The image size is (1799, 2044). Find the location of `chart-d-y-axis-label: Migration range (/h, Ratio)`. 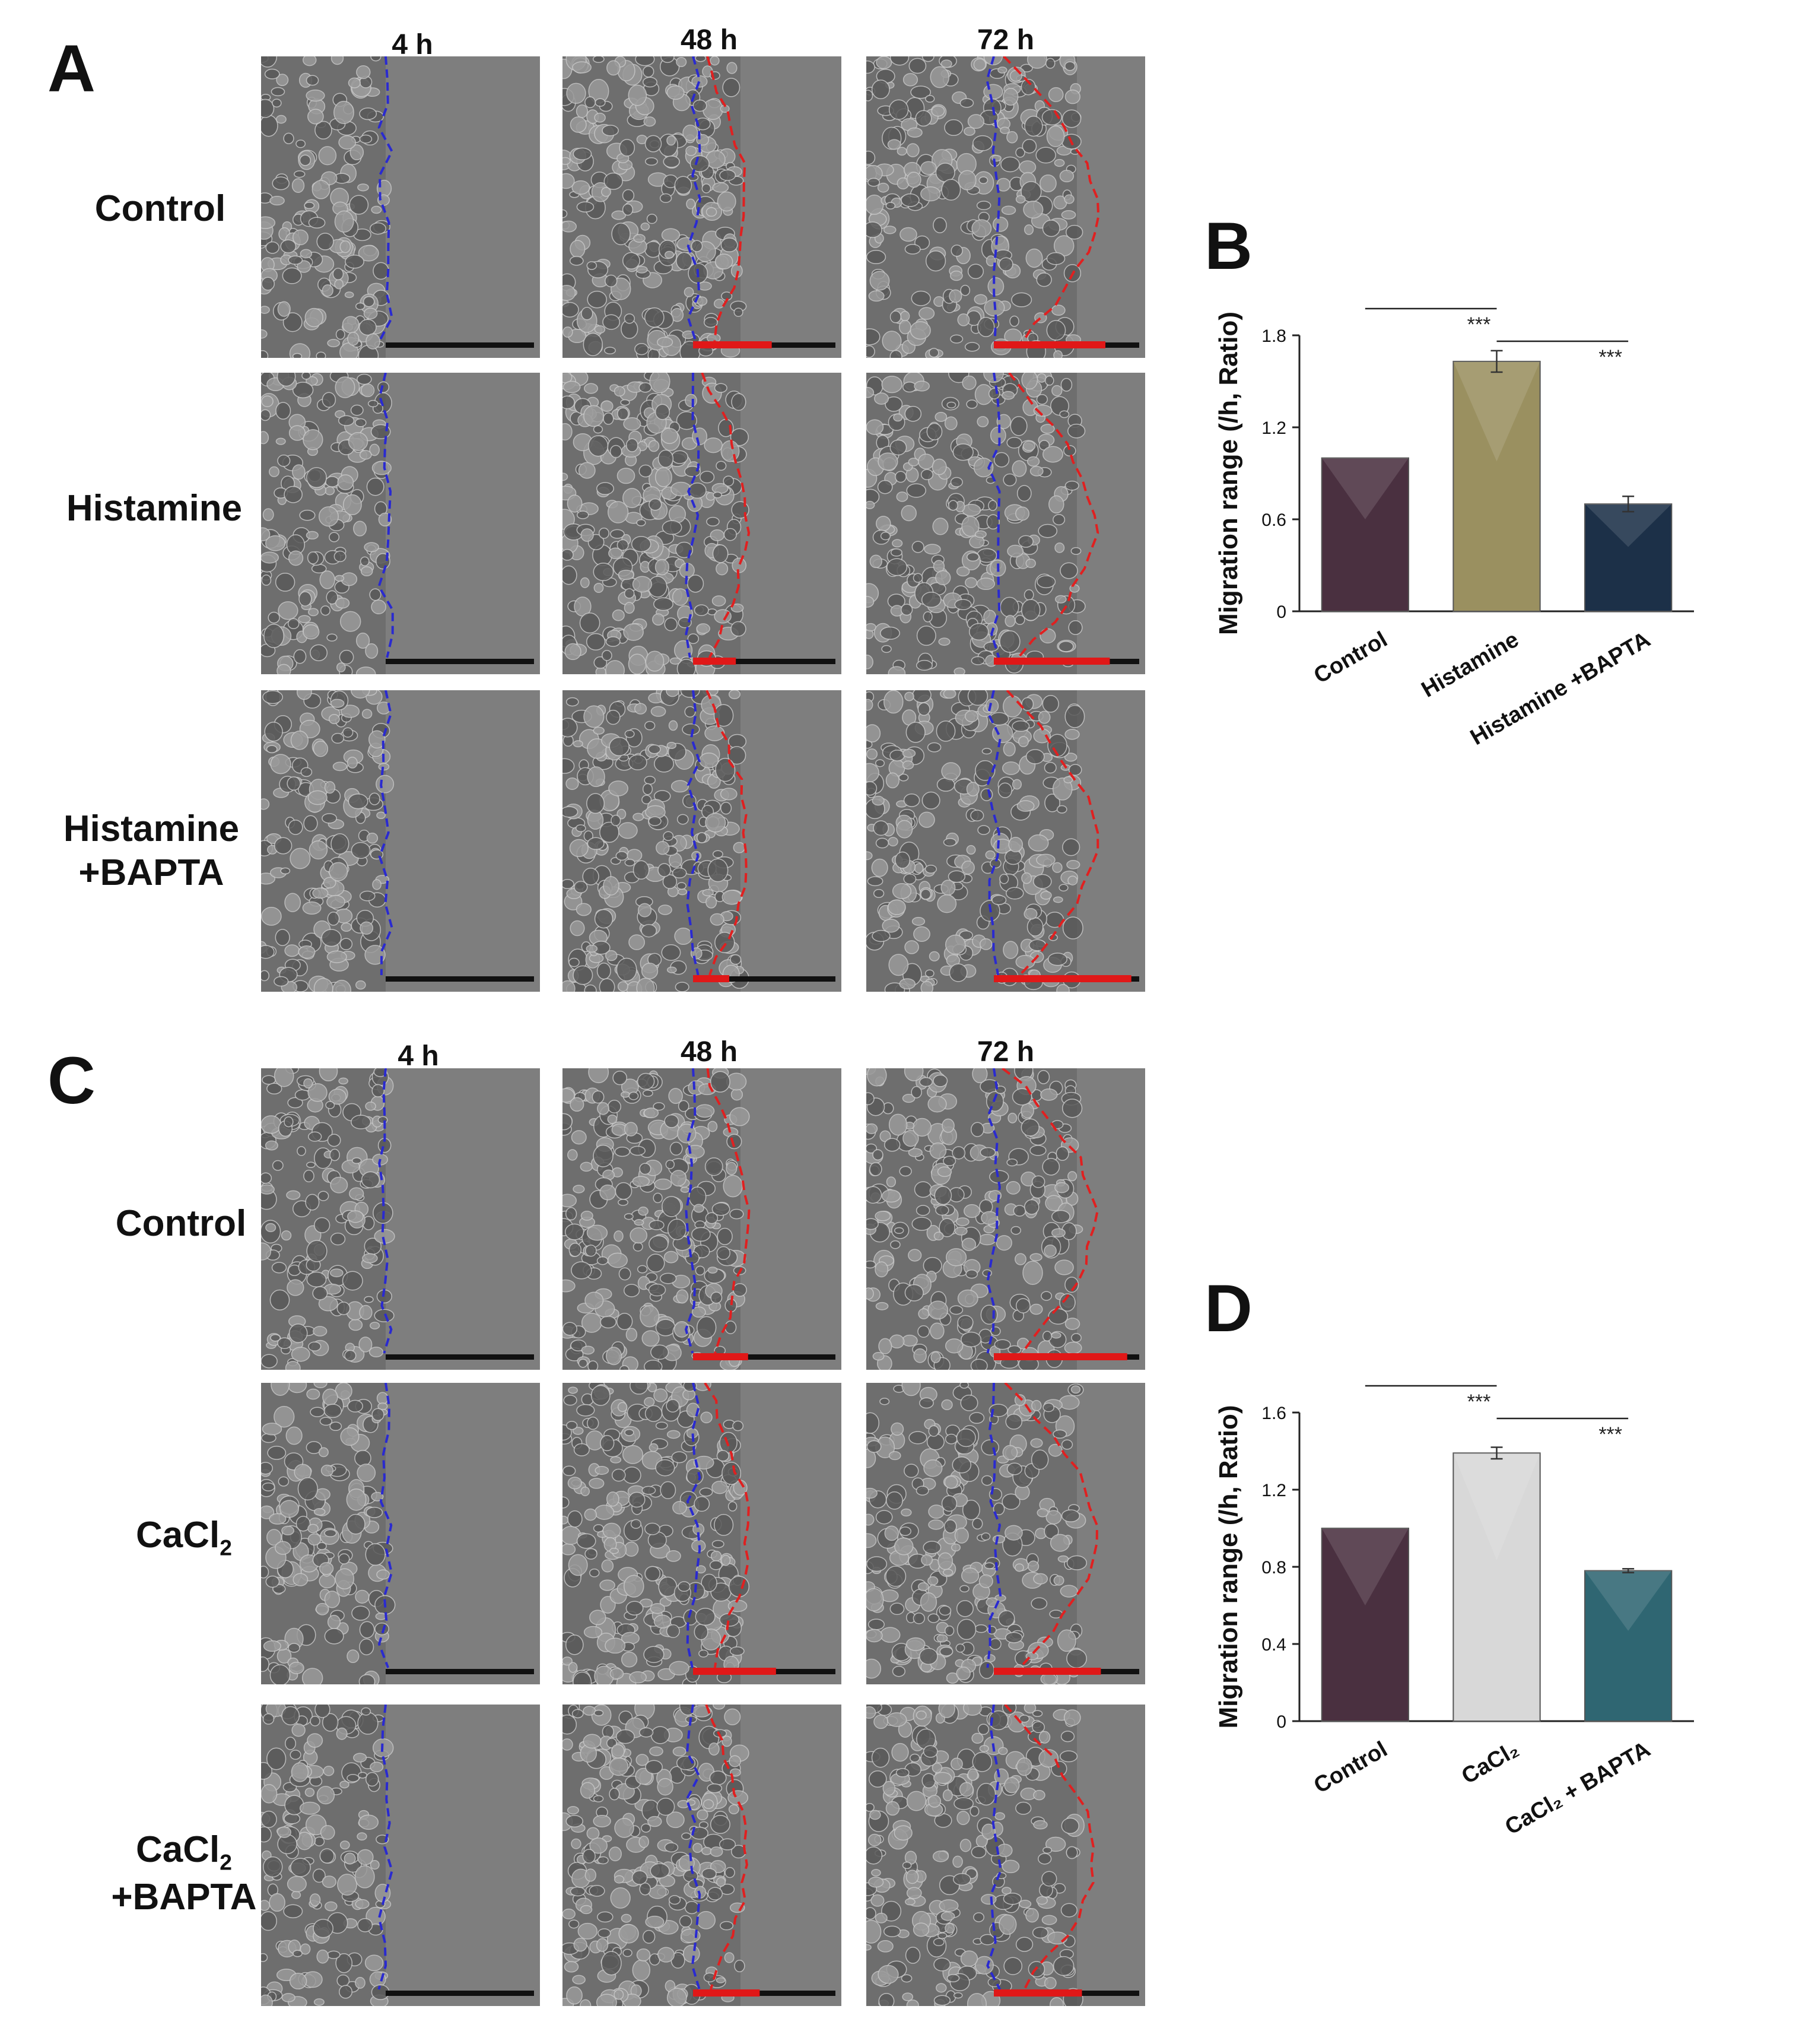

chart-d-y-axis-label: Migration range (/h, Ratio) is located at coordinates (1228, 1566).